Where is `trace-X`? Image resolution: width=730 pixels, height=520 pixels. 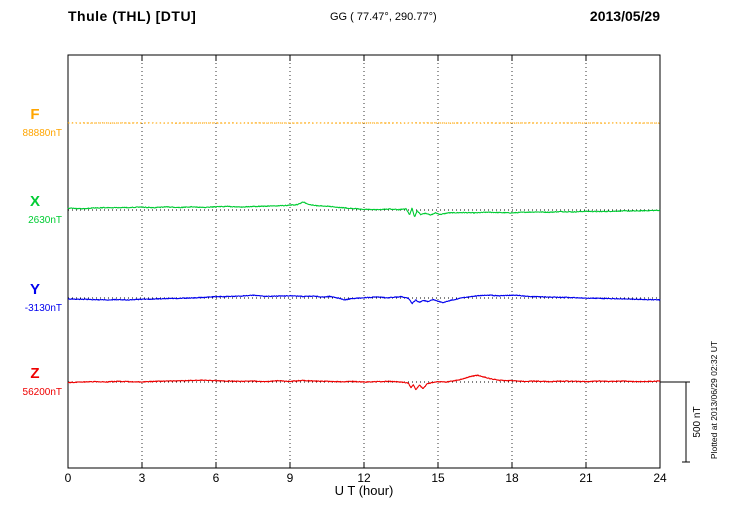 trace-X is located at coordinates (364, 209).